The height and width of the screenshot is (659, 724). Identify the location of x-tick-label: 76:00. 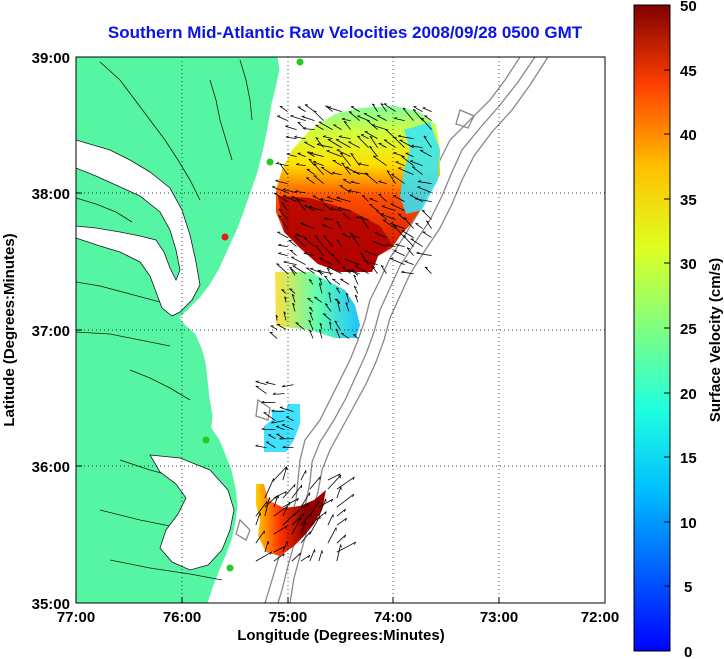
(182, 617).